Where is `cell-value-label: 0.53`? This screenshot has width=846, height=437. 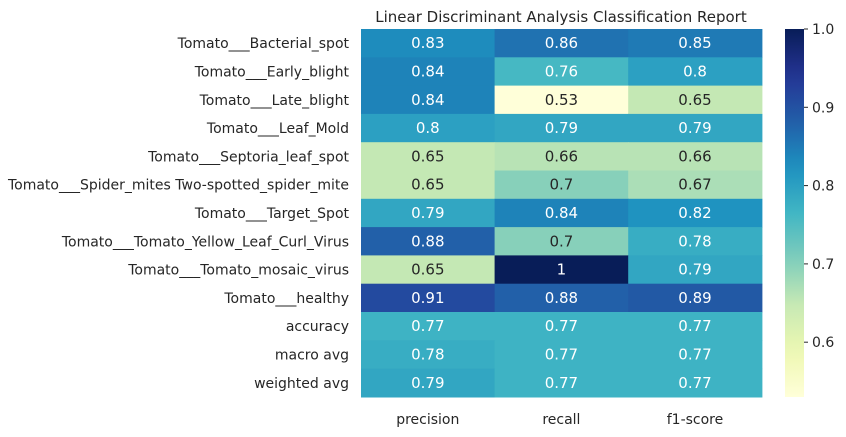
cell-value-label: 0.53 is located at coordinates (561, 100).